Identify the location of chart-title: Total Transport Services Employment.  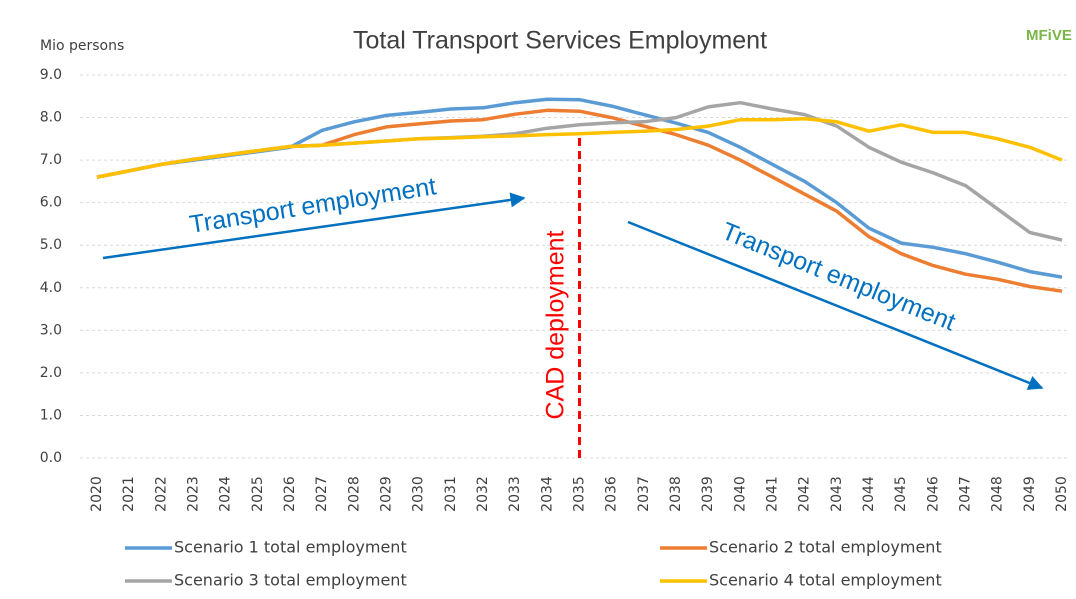
(560, 41).